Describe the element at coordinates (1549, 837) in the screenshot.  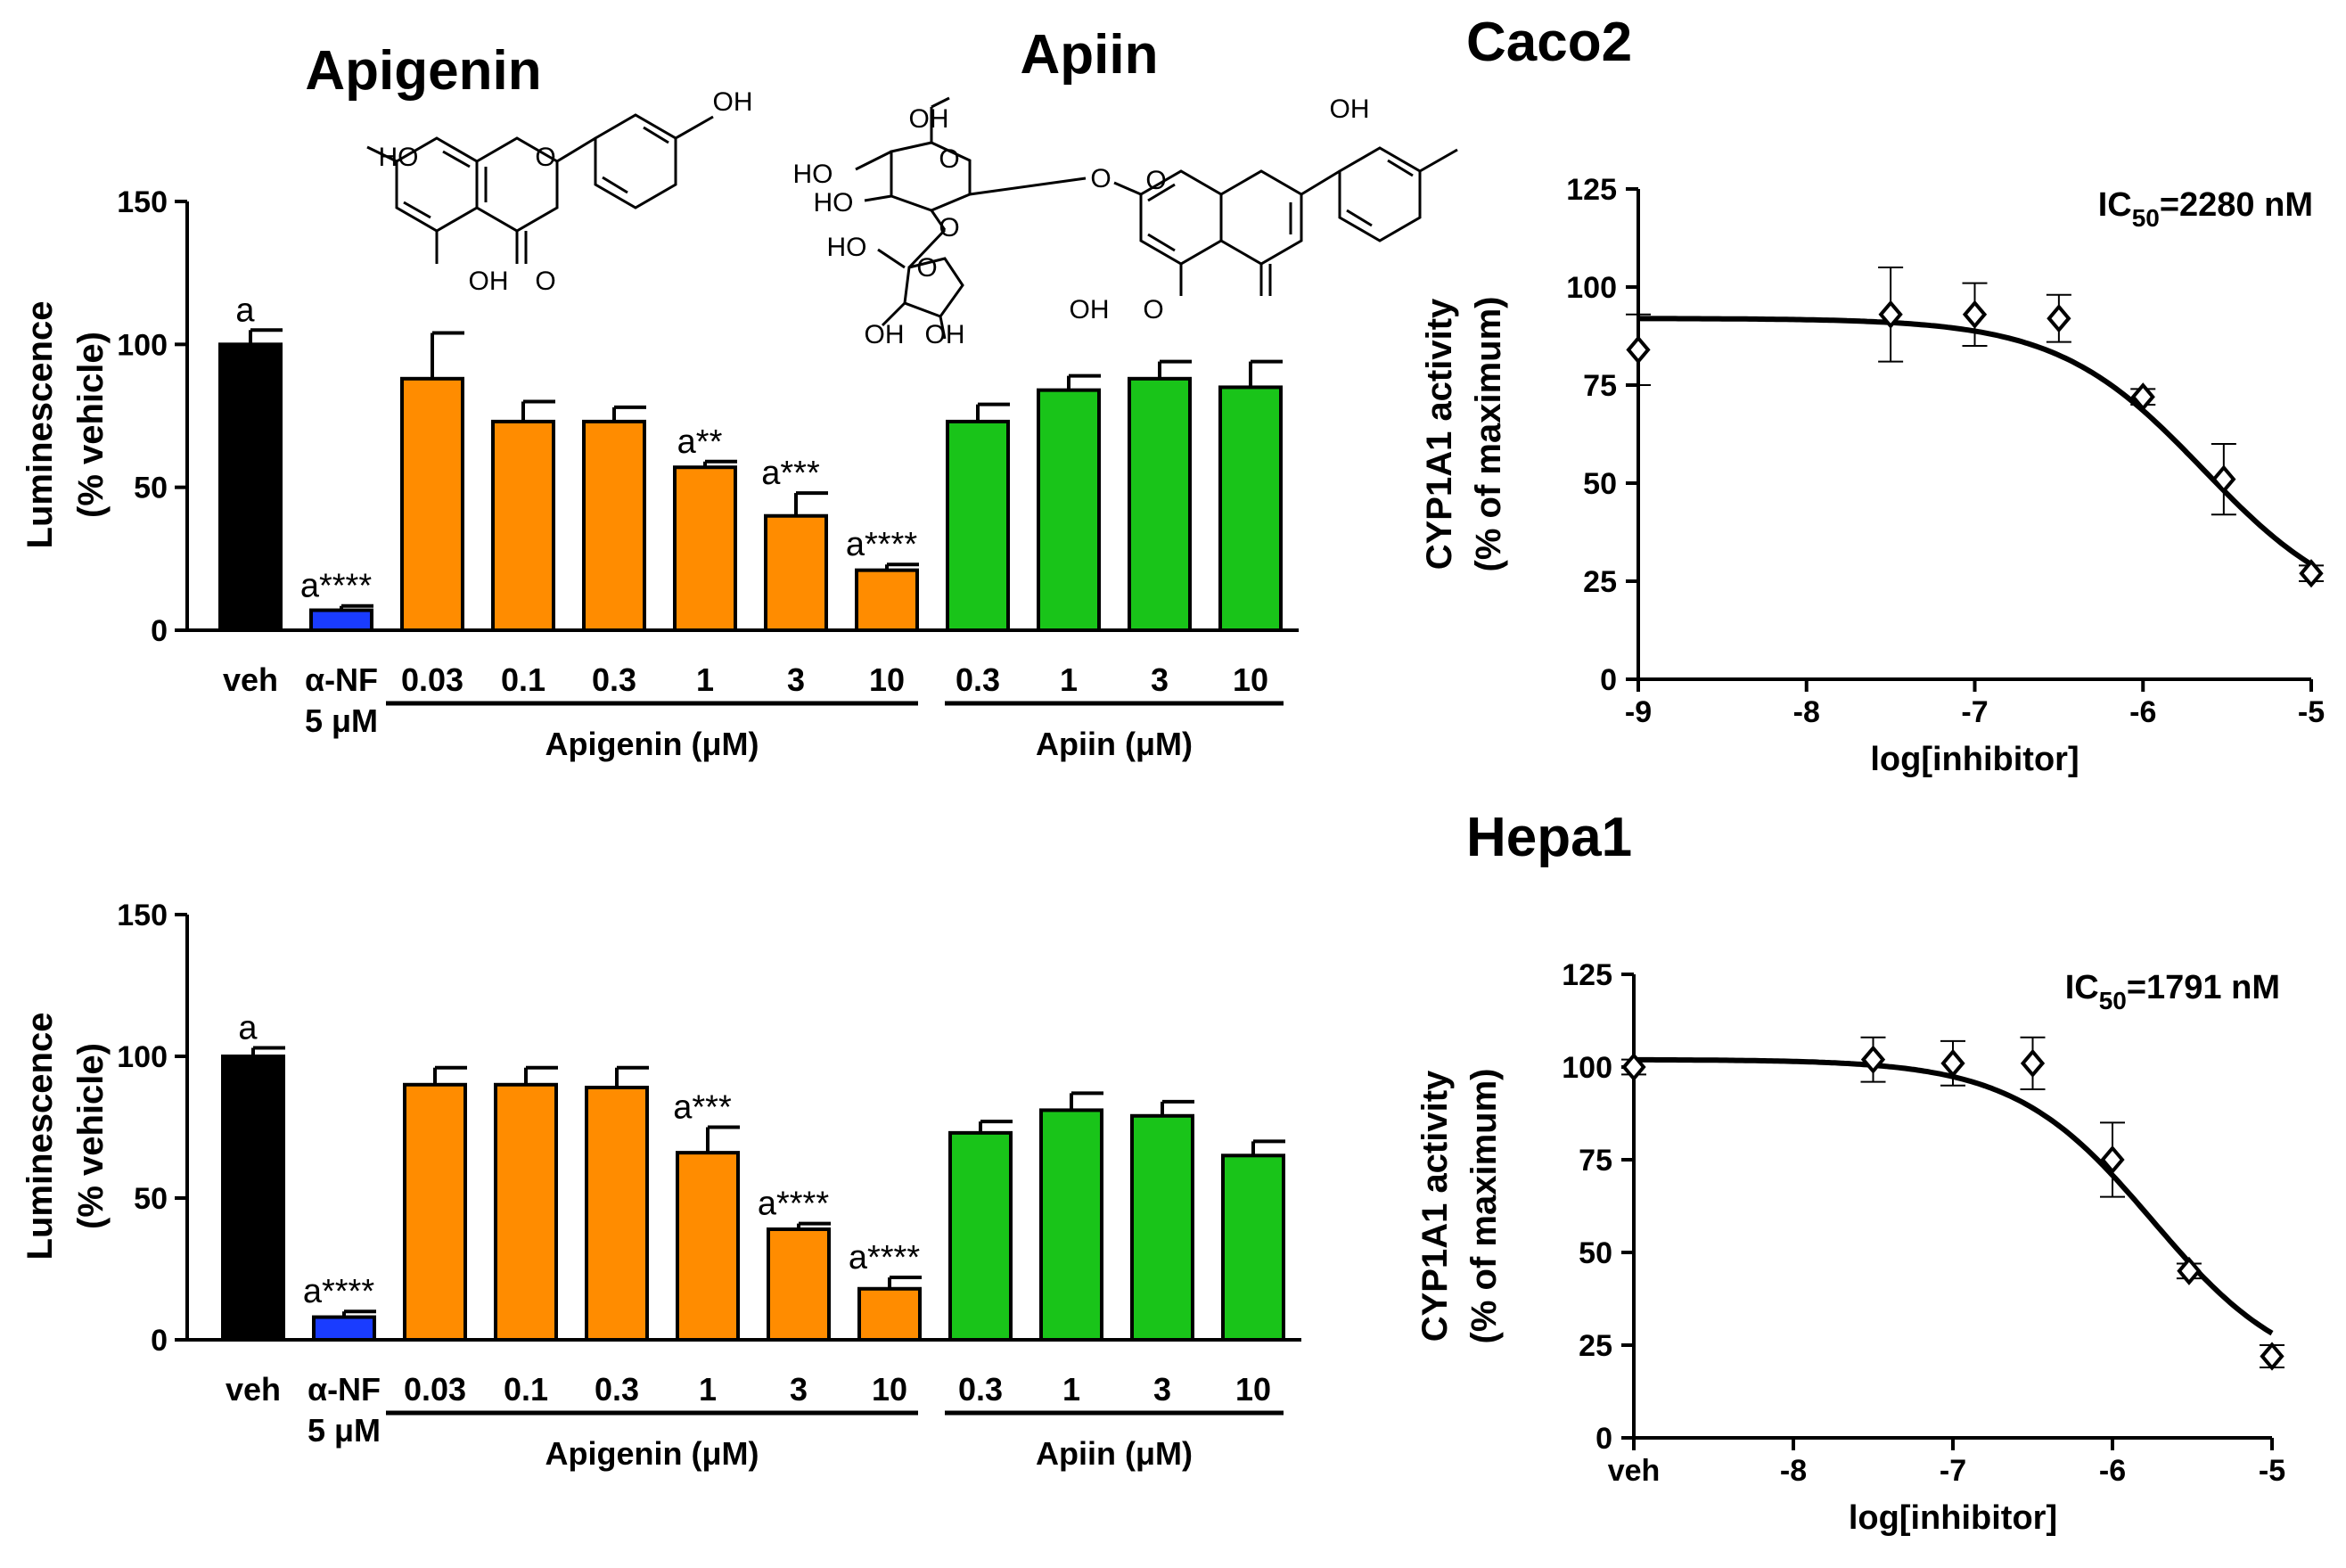
I see `heading-hepa1: Hepa1` at that location.